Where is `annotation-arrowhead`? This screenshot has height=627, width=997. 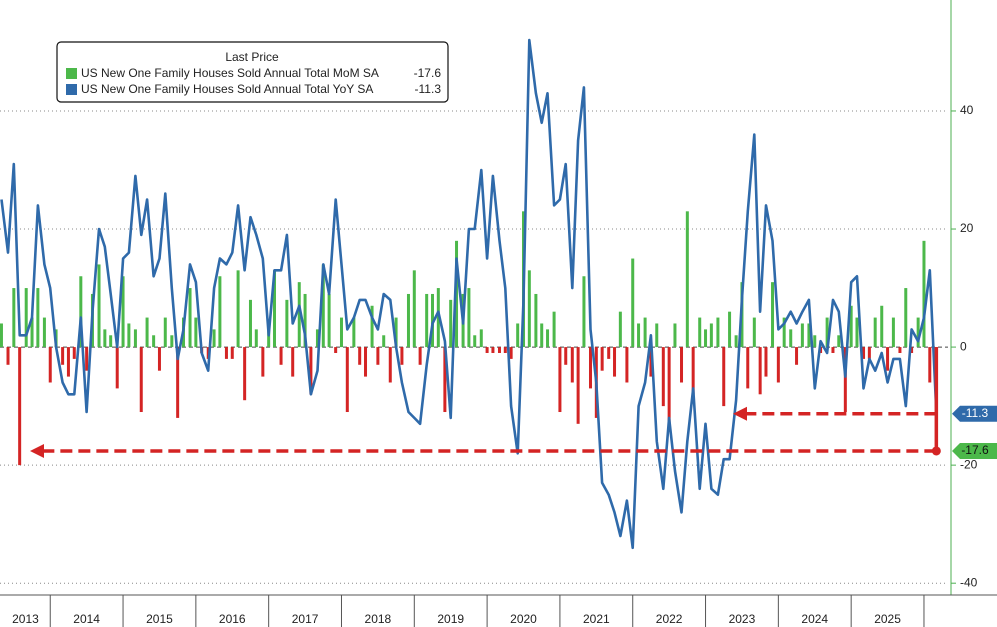 annotation-arrowhead is located at coordinates (740, 413).